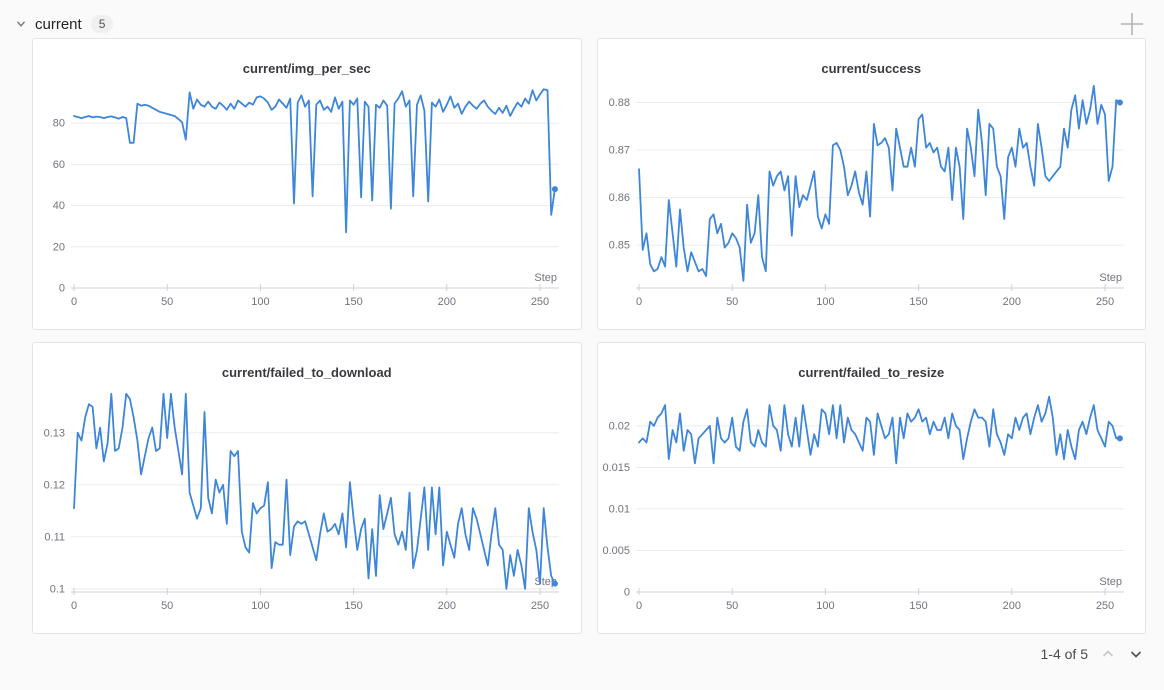 This screenshot has height=690, width=1164. Describe the element at coordinates (54, 433) in the screenshot. I see `svg-text: 0.13` at that location.